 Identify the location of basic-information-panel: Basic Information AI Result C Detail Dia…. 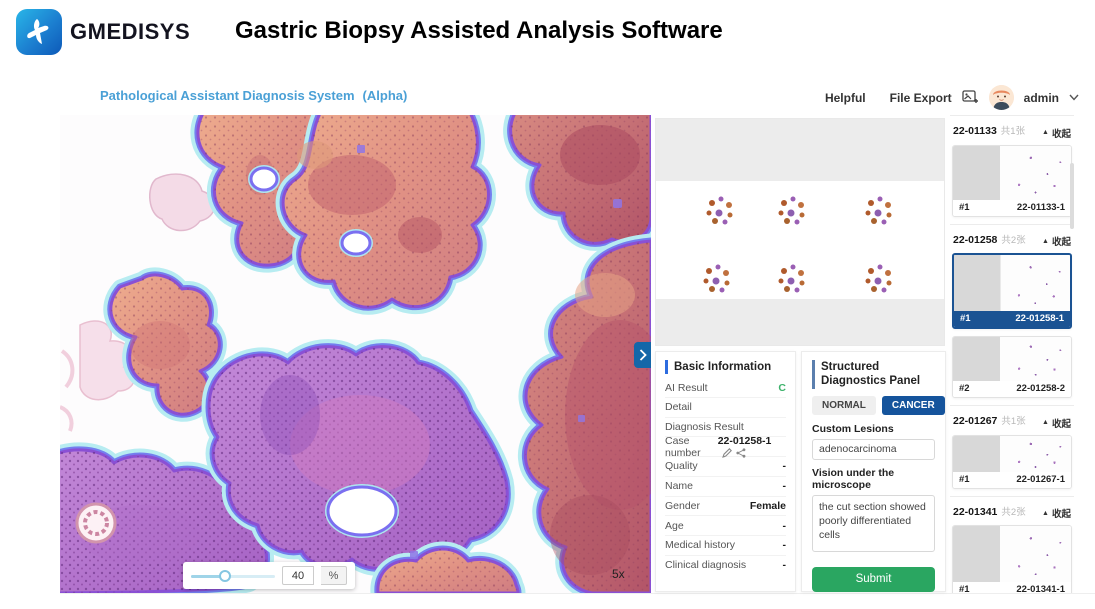
(725, 471).